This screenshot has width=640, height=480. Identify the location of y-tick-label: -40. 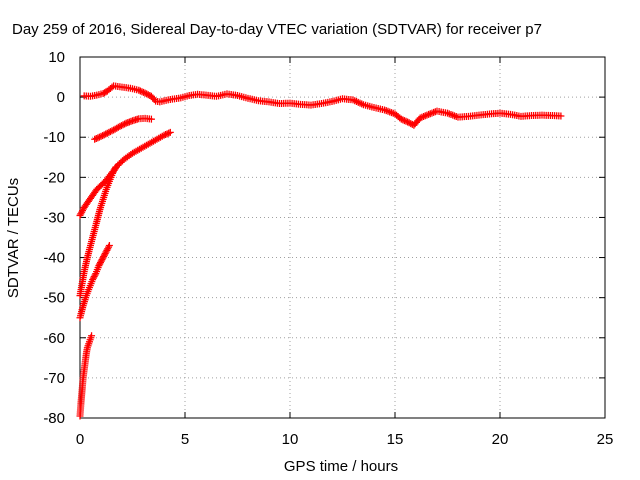
(54, 258).